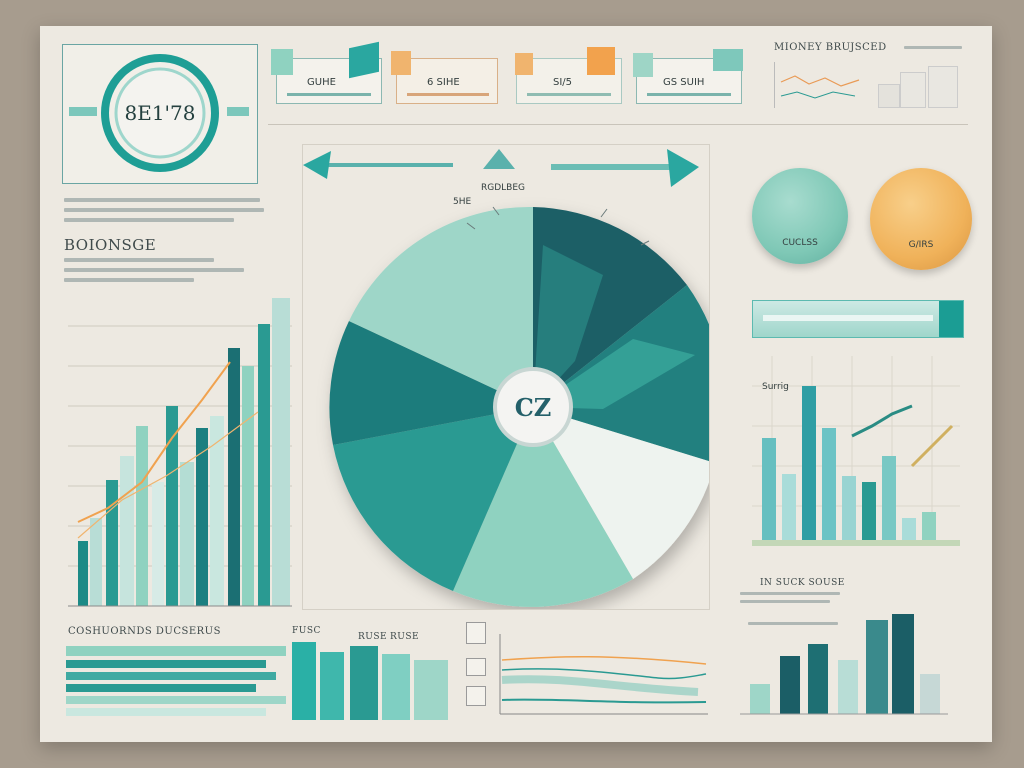 This screenshot has height=768, width=1024. Describe the element at coordinates (830, 47) in the screenshot. I see `money-panel-title: MIONEY BRUJSCED` at that location.